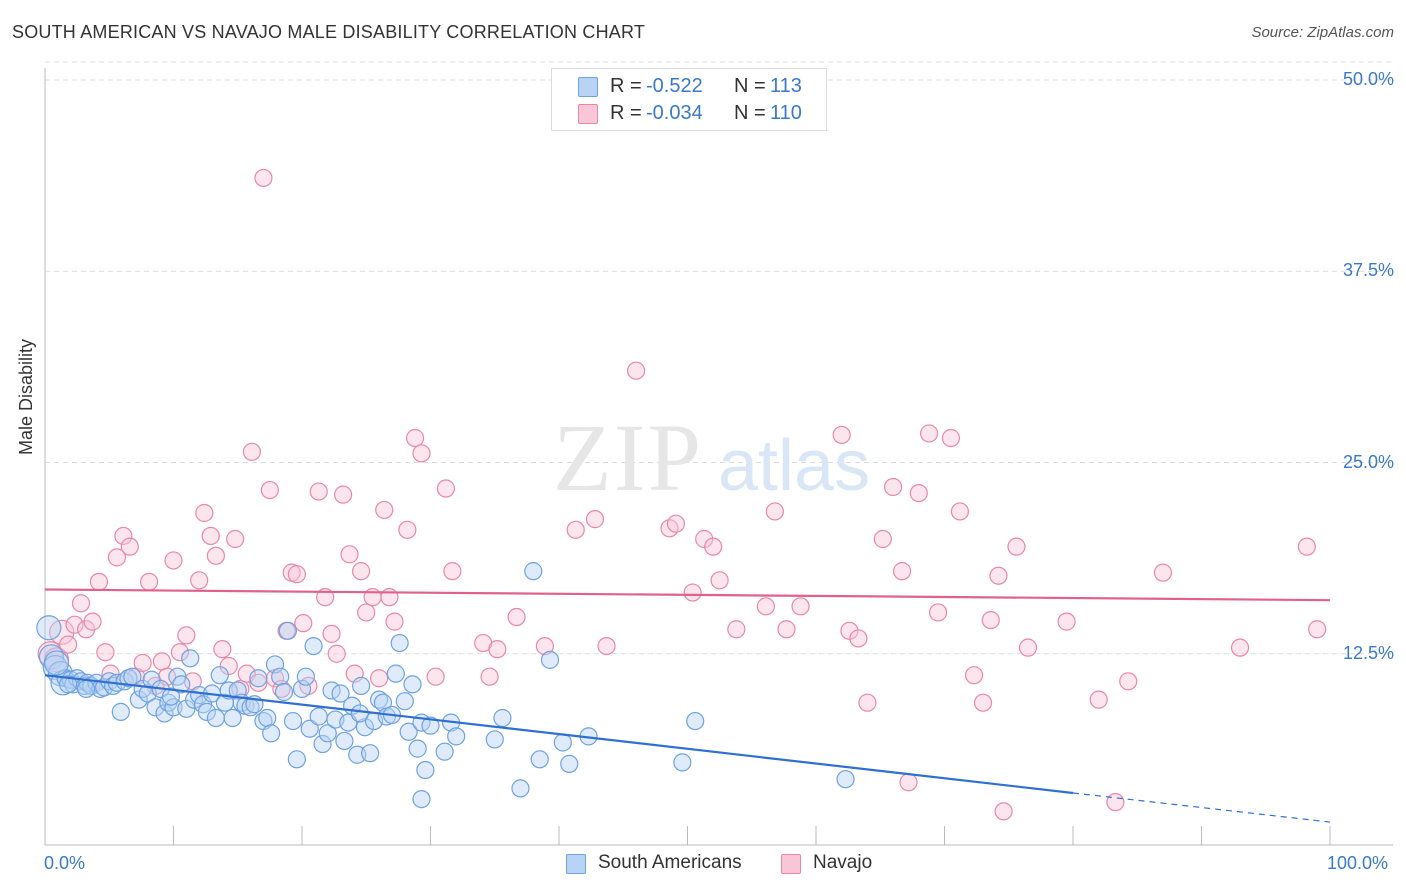 Image resolution: width=1406 pixels, height=892 pixels. What do you see at coordinates (576, 864) in the screenshot?
I see `bottom-legend-swatch-blue` at bounding box center [576, 864].